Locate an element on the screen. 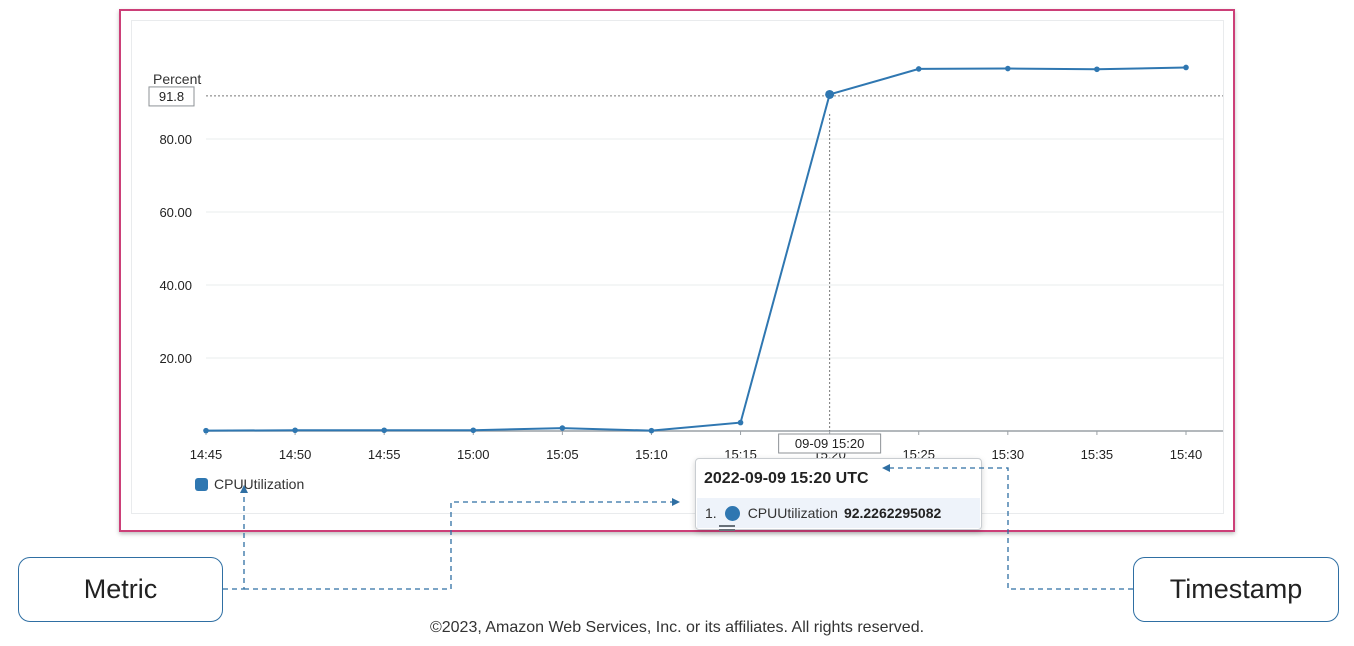 This screenshot has width=1354, height=646. x-tick-label: 15:00 is located at coordinates (473, 454).